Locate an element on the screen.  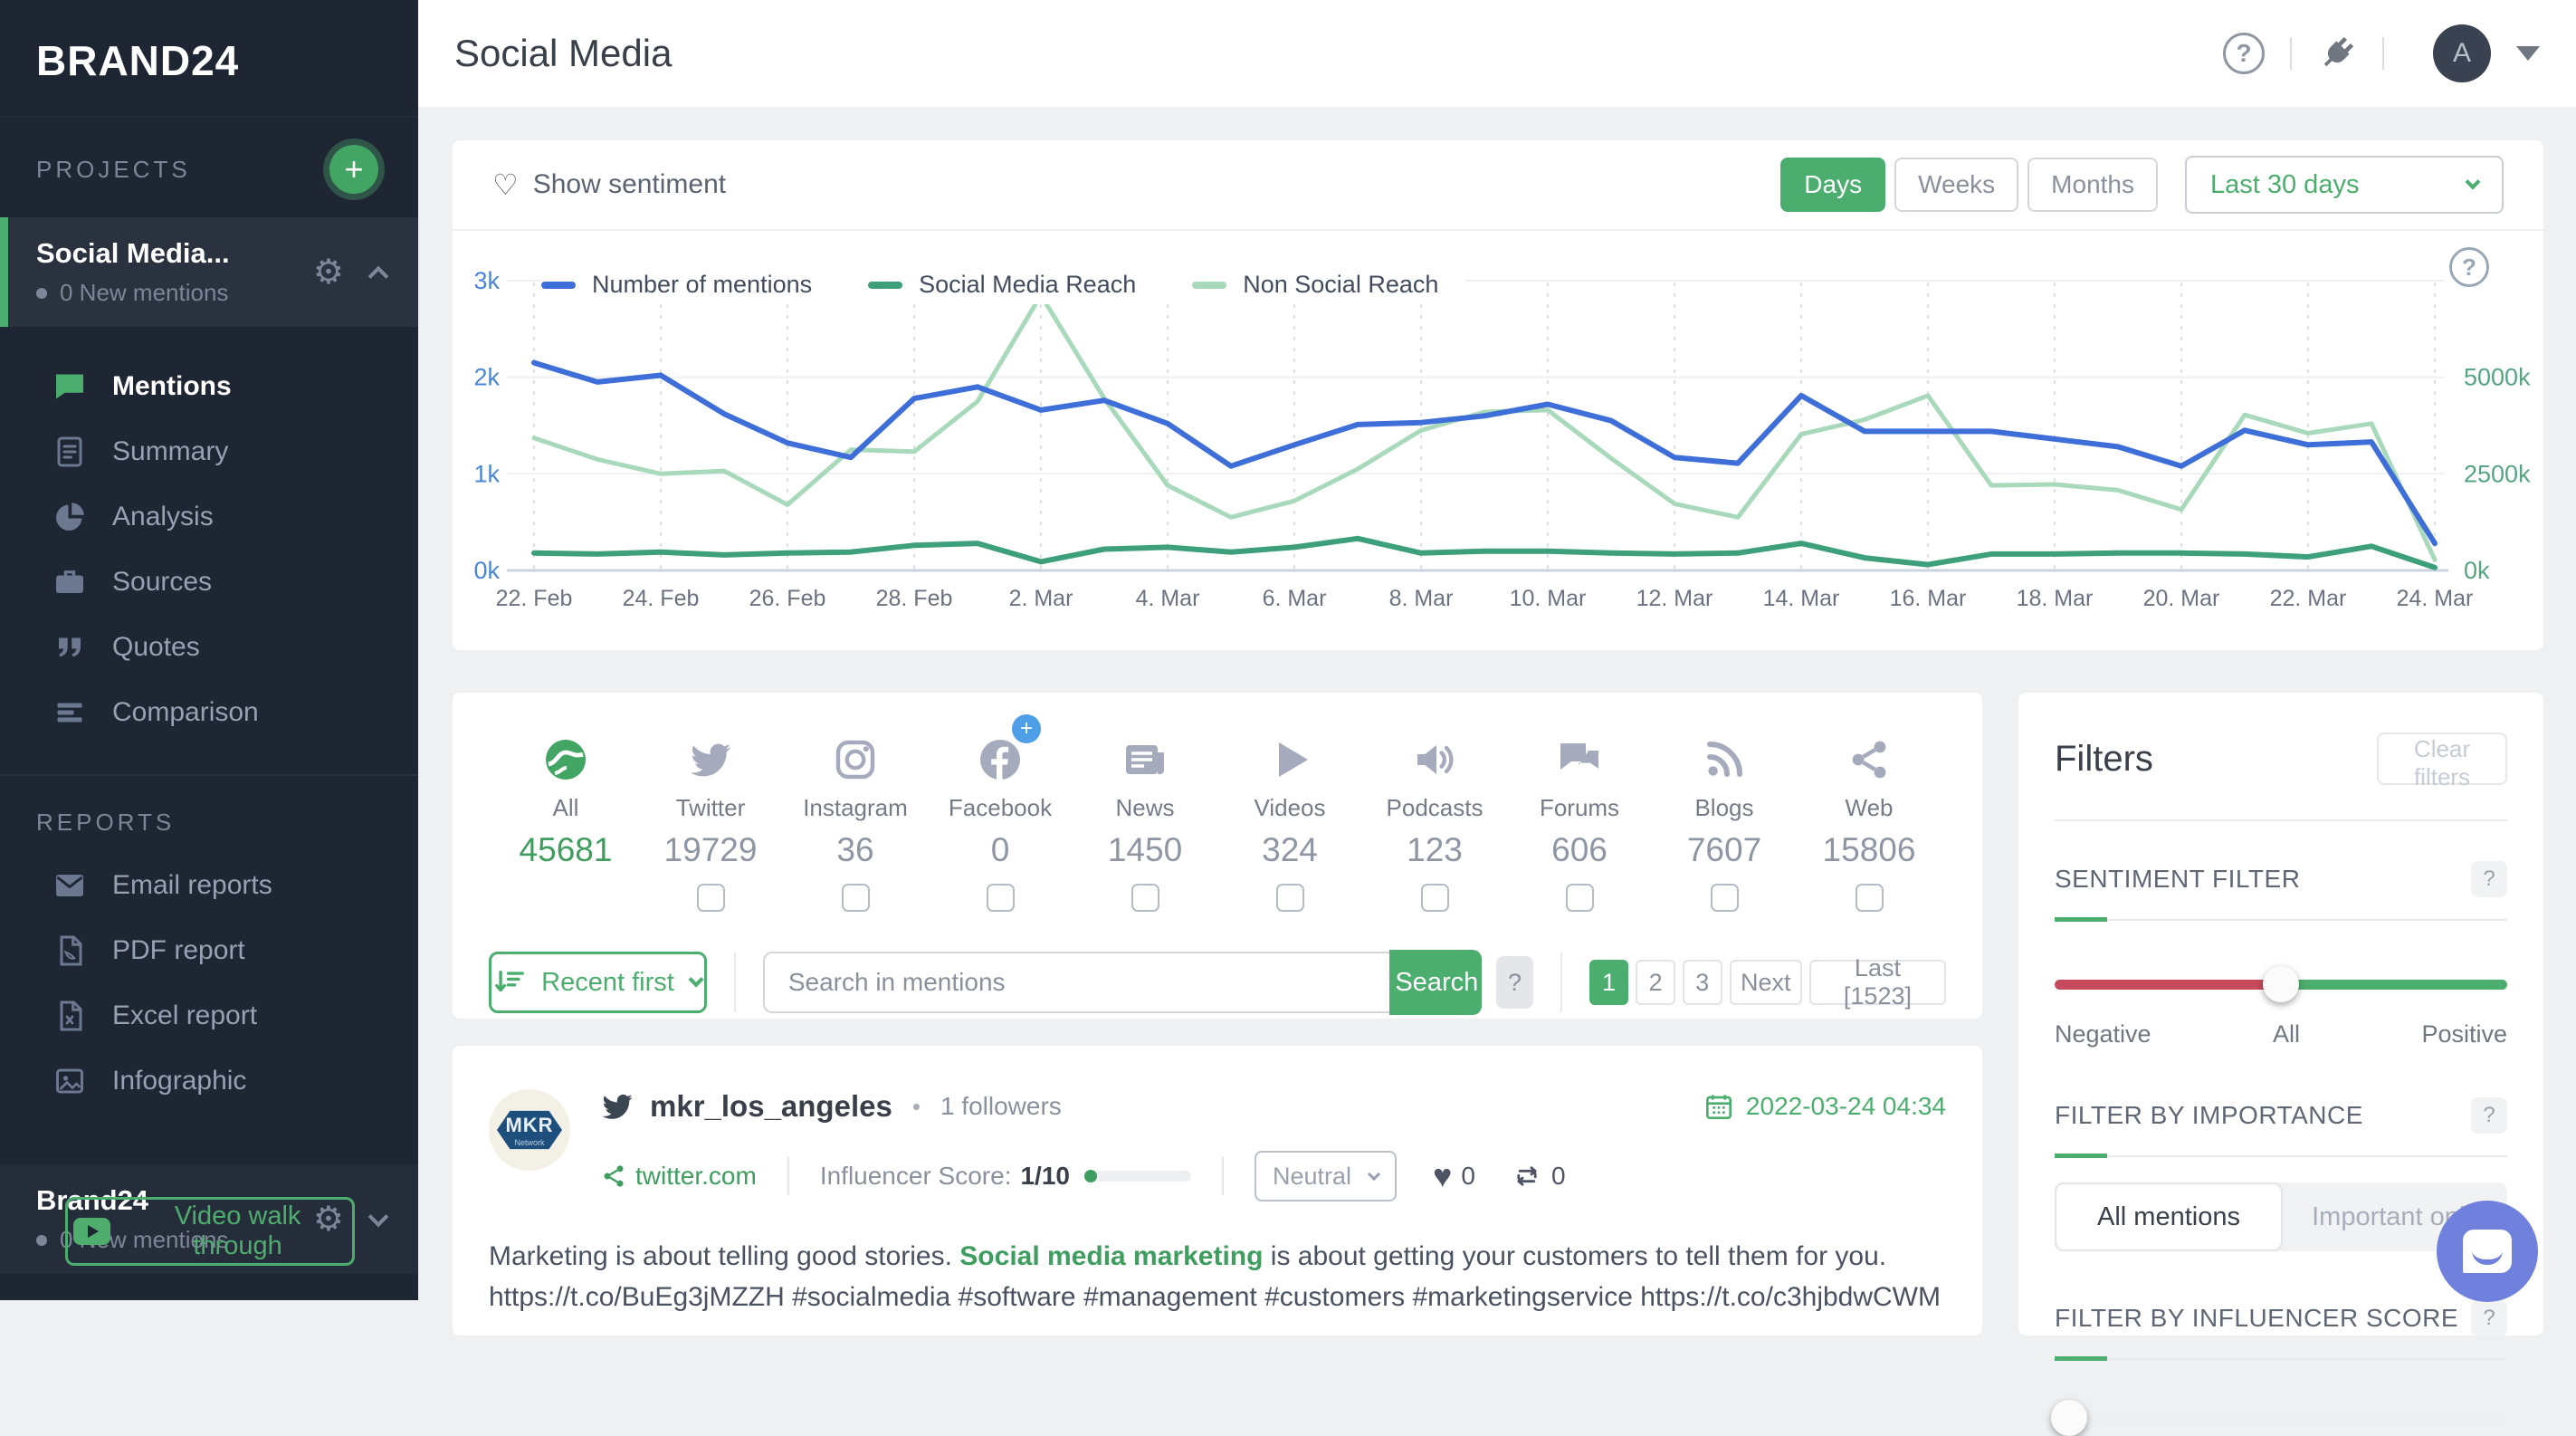
sidebar-item-infographic: Infographic is located at coordinates (209, 1081).